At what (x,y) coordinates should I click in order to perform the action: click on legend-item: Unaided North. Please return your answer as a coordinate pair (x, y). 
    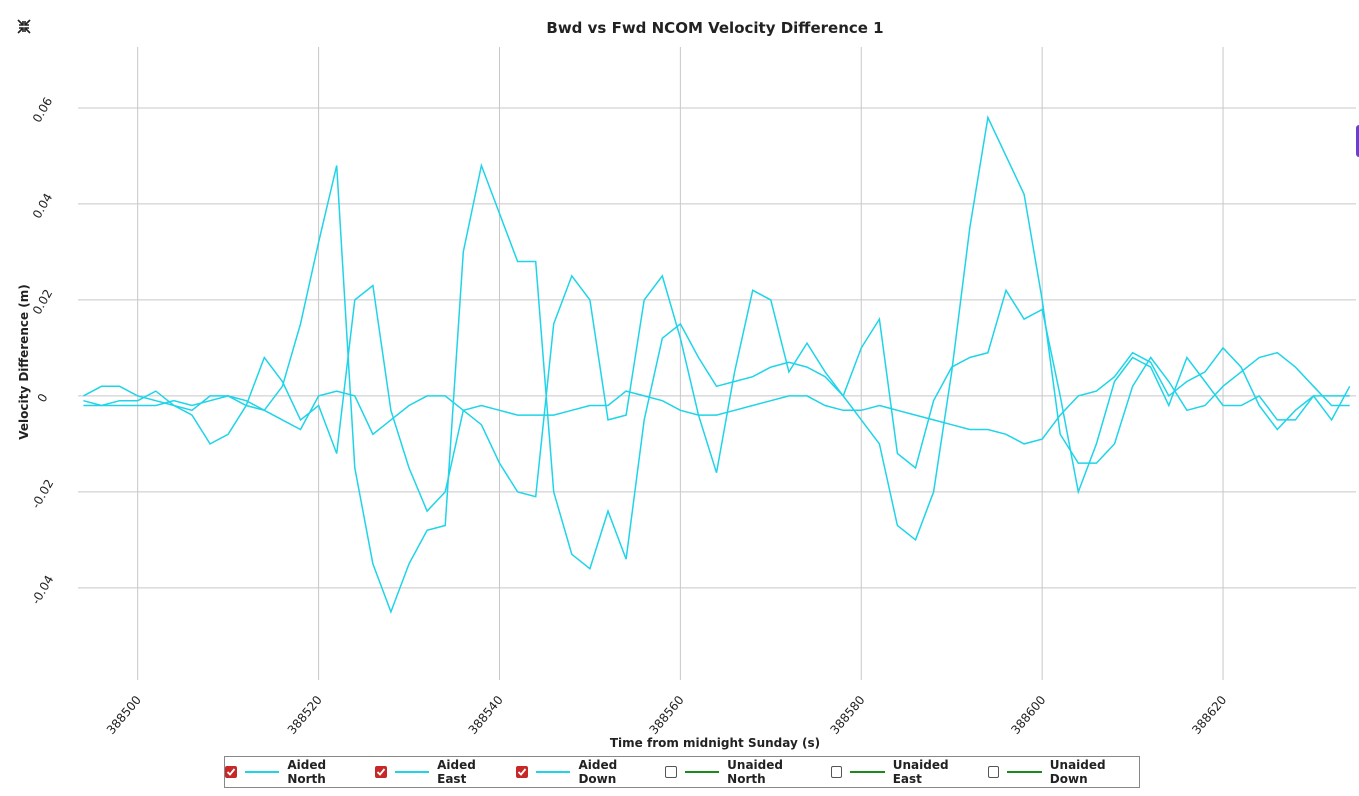
    Looking at the image, I should click on (741, 772).